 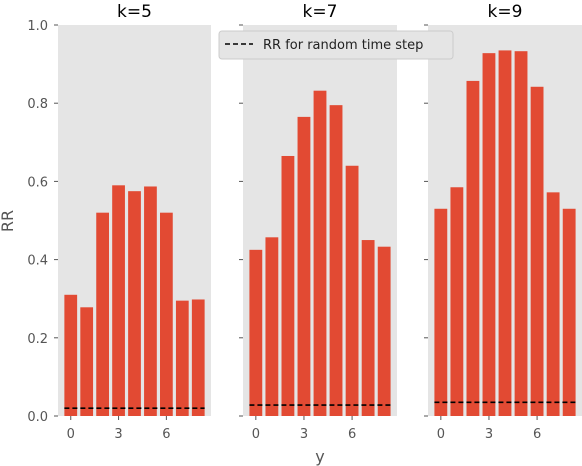 I want to click on panel-title: k=9, so click(x=505, y=12).